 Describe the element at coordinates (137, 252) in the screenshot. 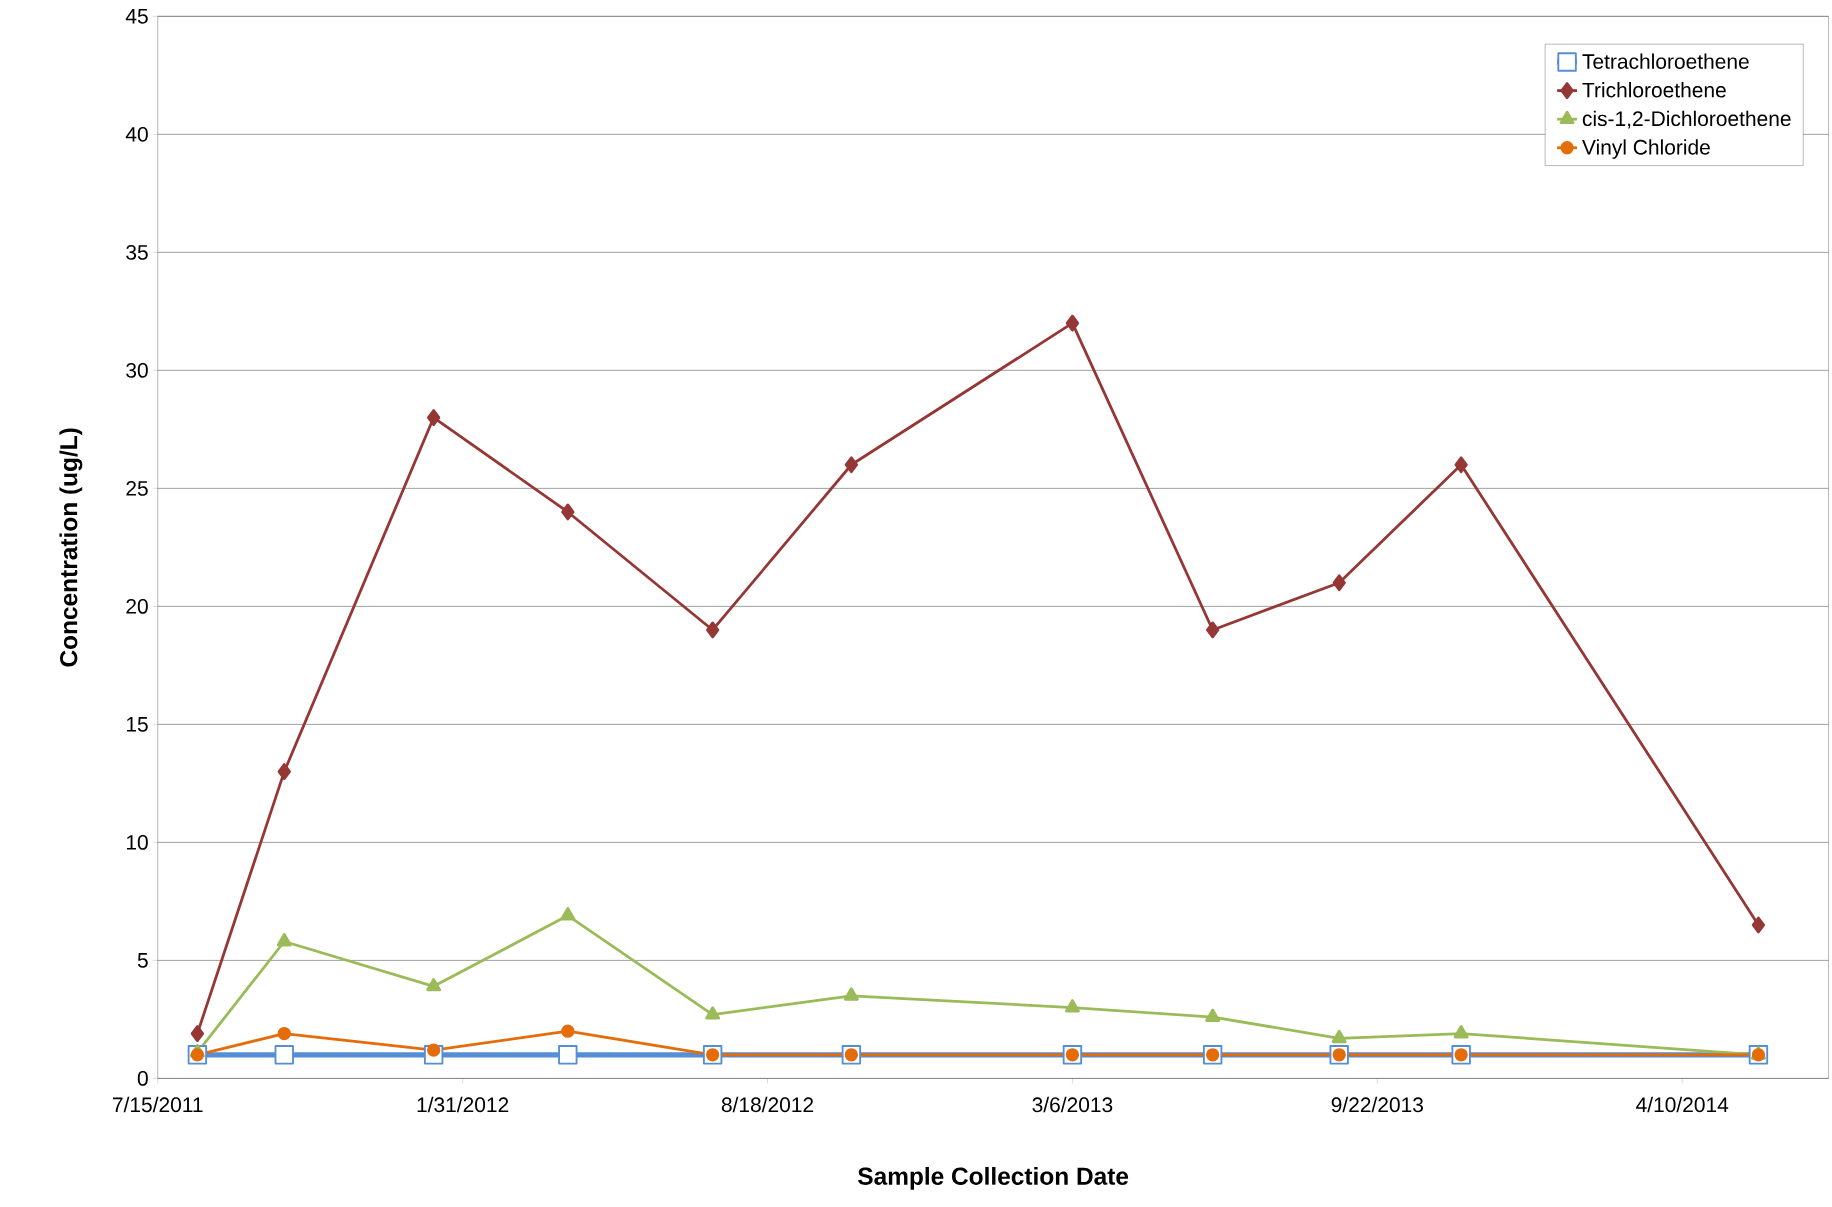

I see `y-tick-label: 35` at that location.